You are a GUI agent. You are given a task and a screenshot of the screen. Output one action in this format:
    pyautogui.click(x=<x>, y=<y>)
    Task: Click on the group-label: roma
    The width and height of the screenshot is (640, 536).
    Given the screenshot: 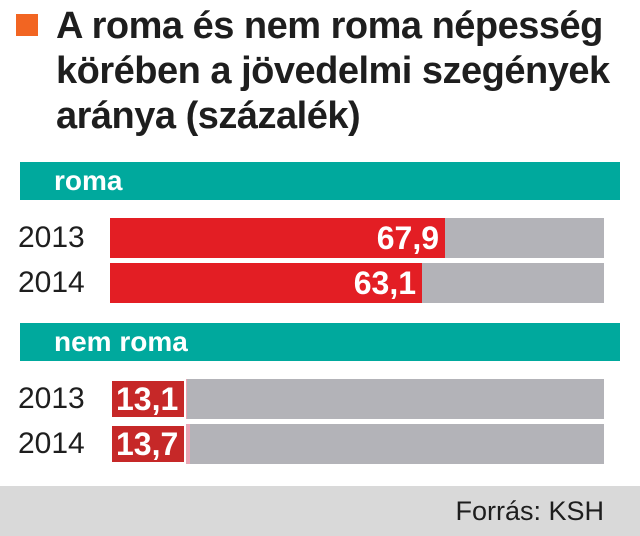 What is the action you would take?
    pyautogui.click(x=88, y=180)
    